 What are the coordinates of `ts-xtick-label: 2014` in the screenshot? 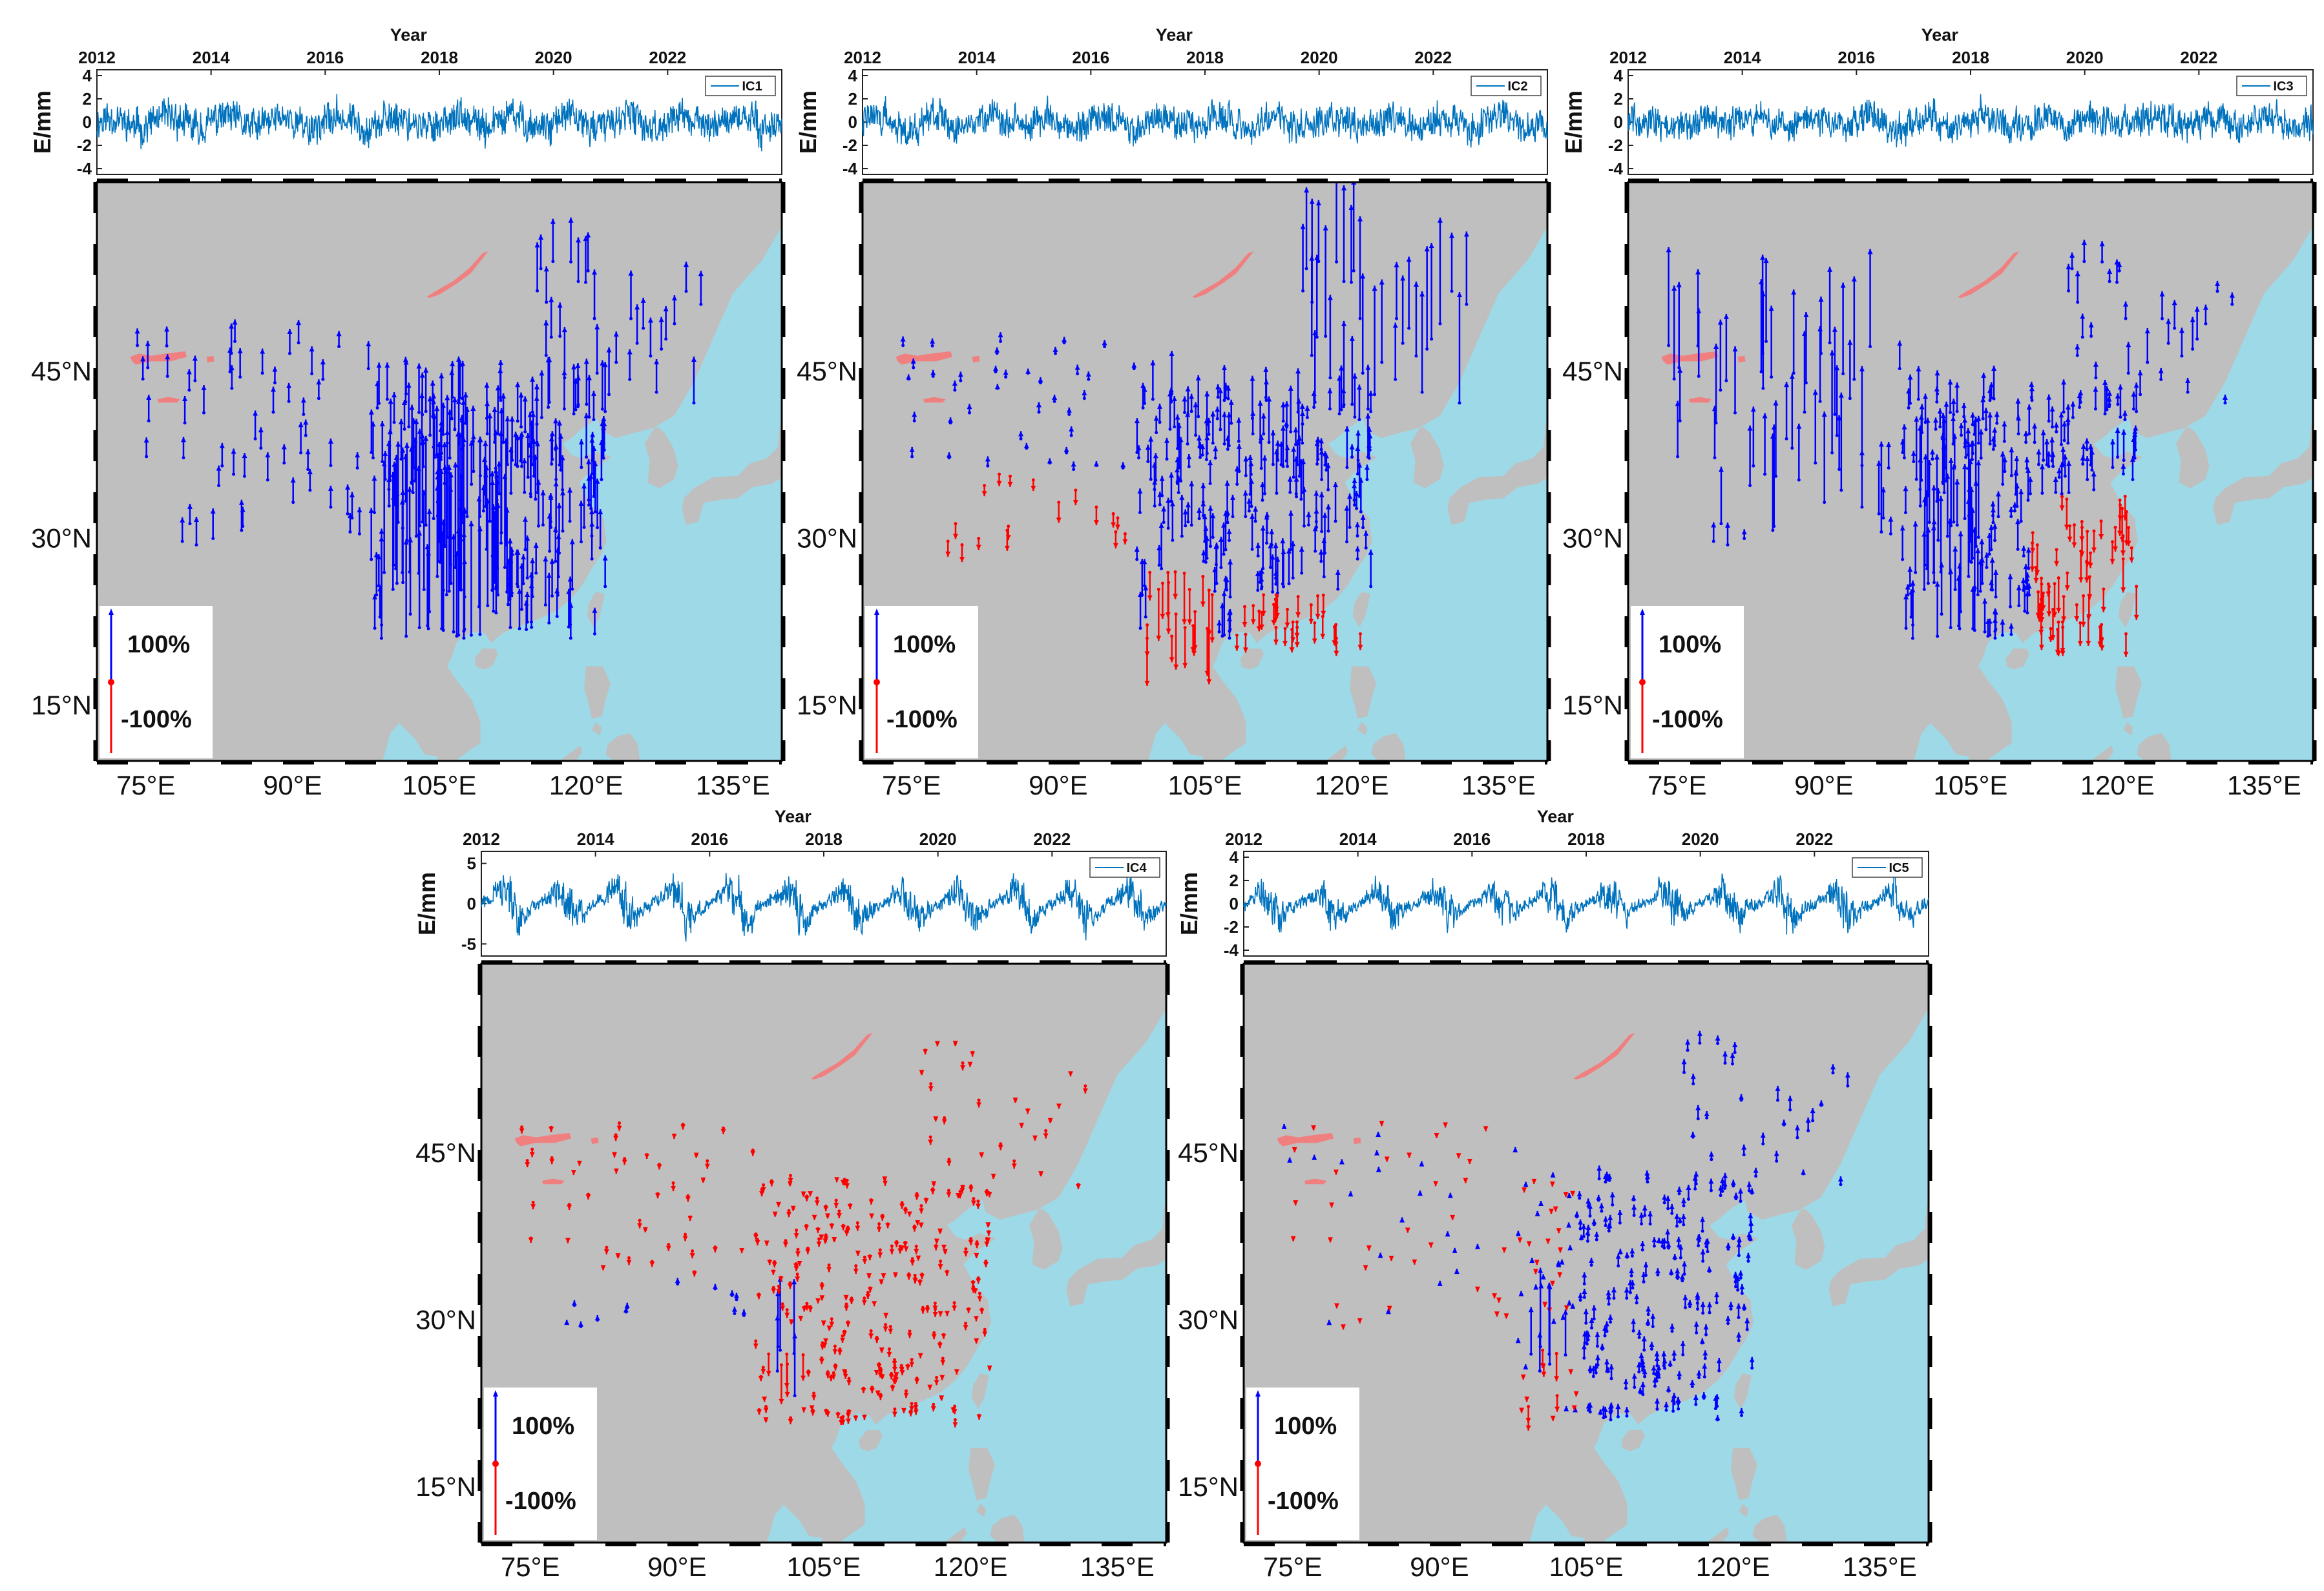 It's located at (596, 839).